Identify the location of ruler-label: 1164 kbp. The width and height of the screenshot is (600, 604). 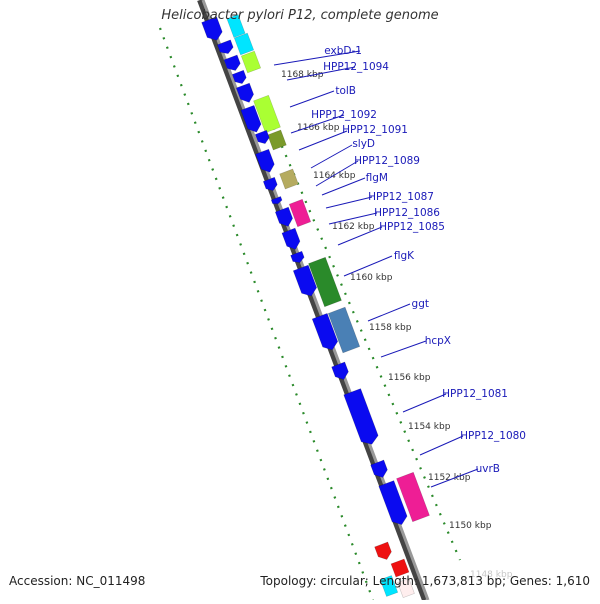
(334, 176).